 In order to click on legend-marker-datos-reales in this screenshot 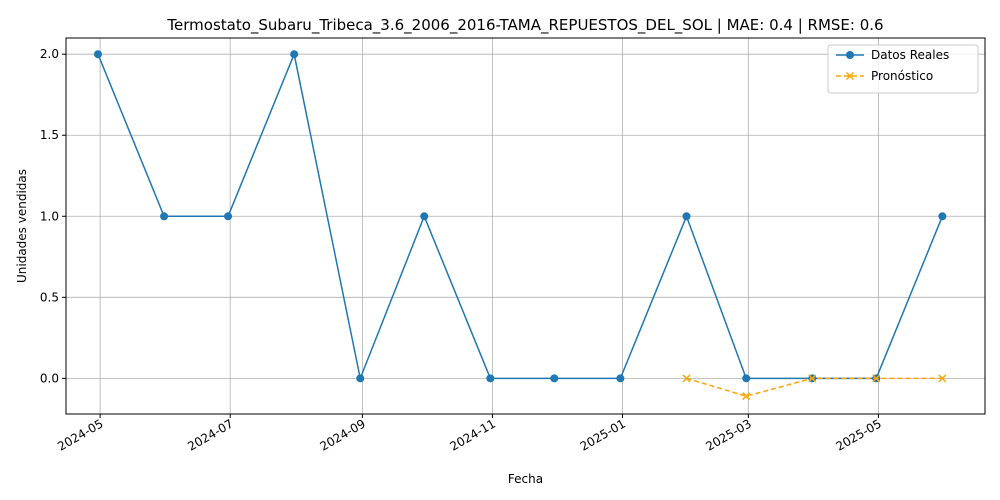, I will do `click(850, 55)`.